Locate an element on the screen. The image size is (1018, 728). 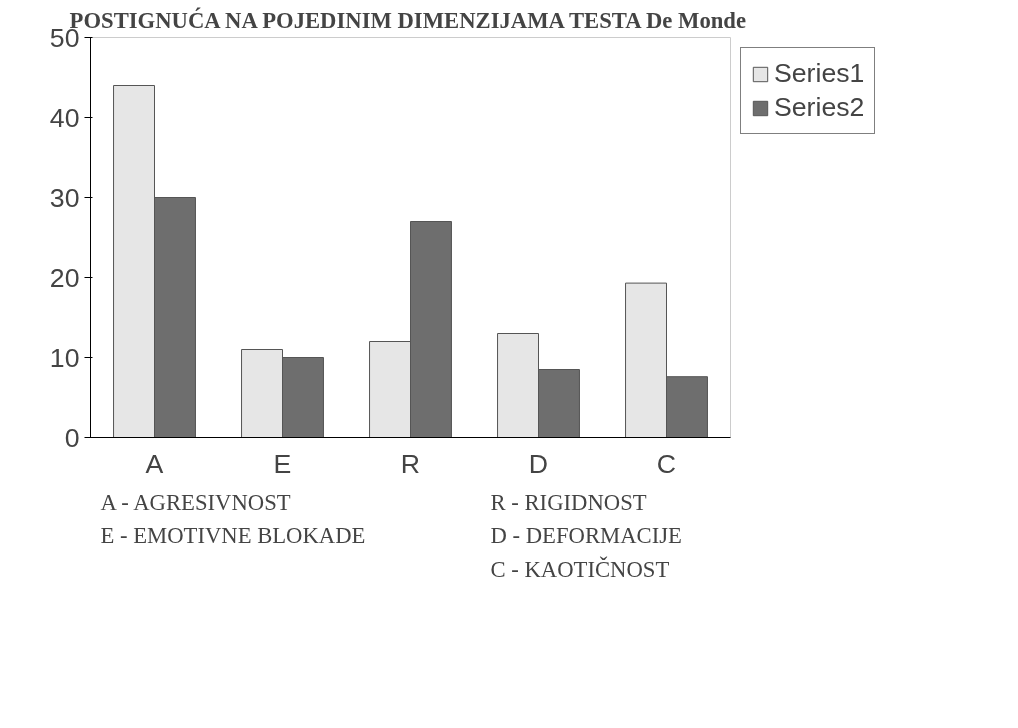
x-tick-label: E is located at coordinates (282, 463).